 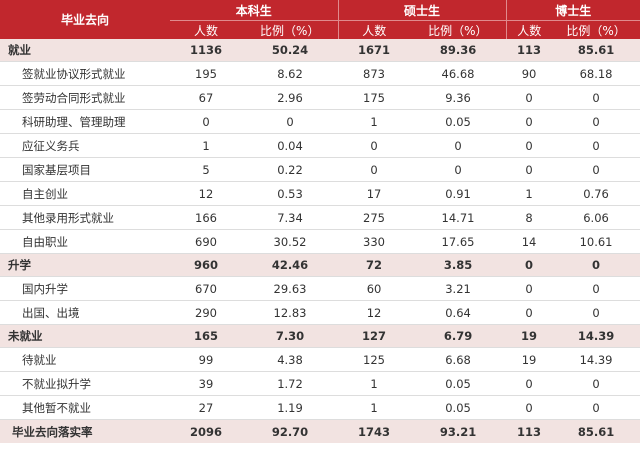 What do you see at coordinates (374, 336) in the screenshot?
I see `count-cell: 127` at bounding box center [374, 336].